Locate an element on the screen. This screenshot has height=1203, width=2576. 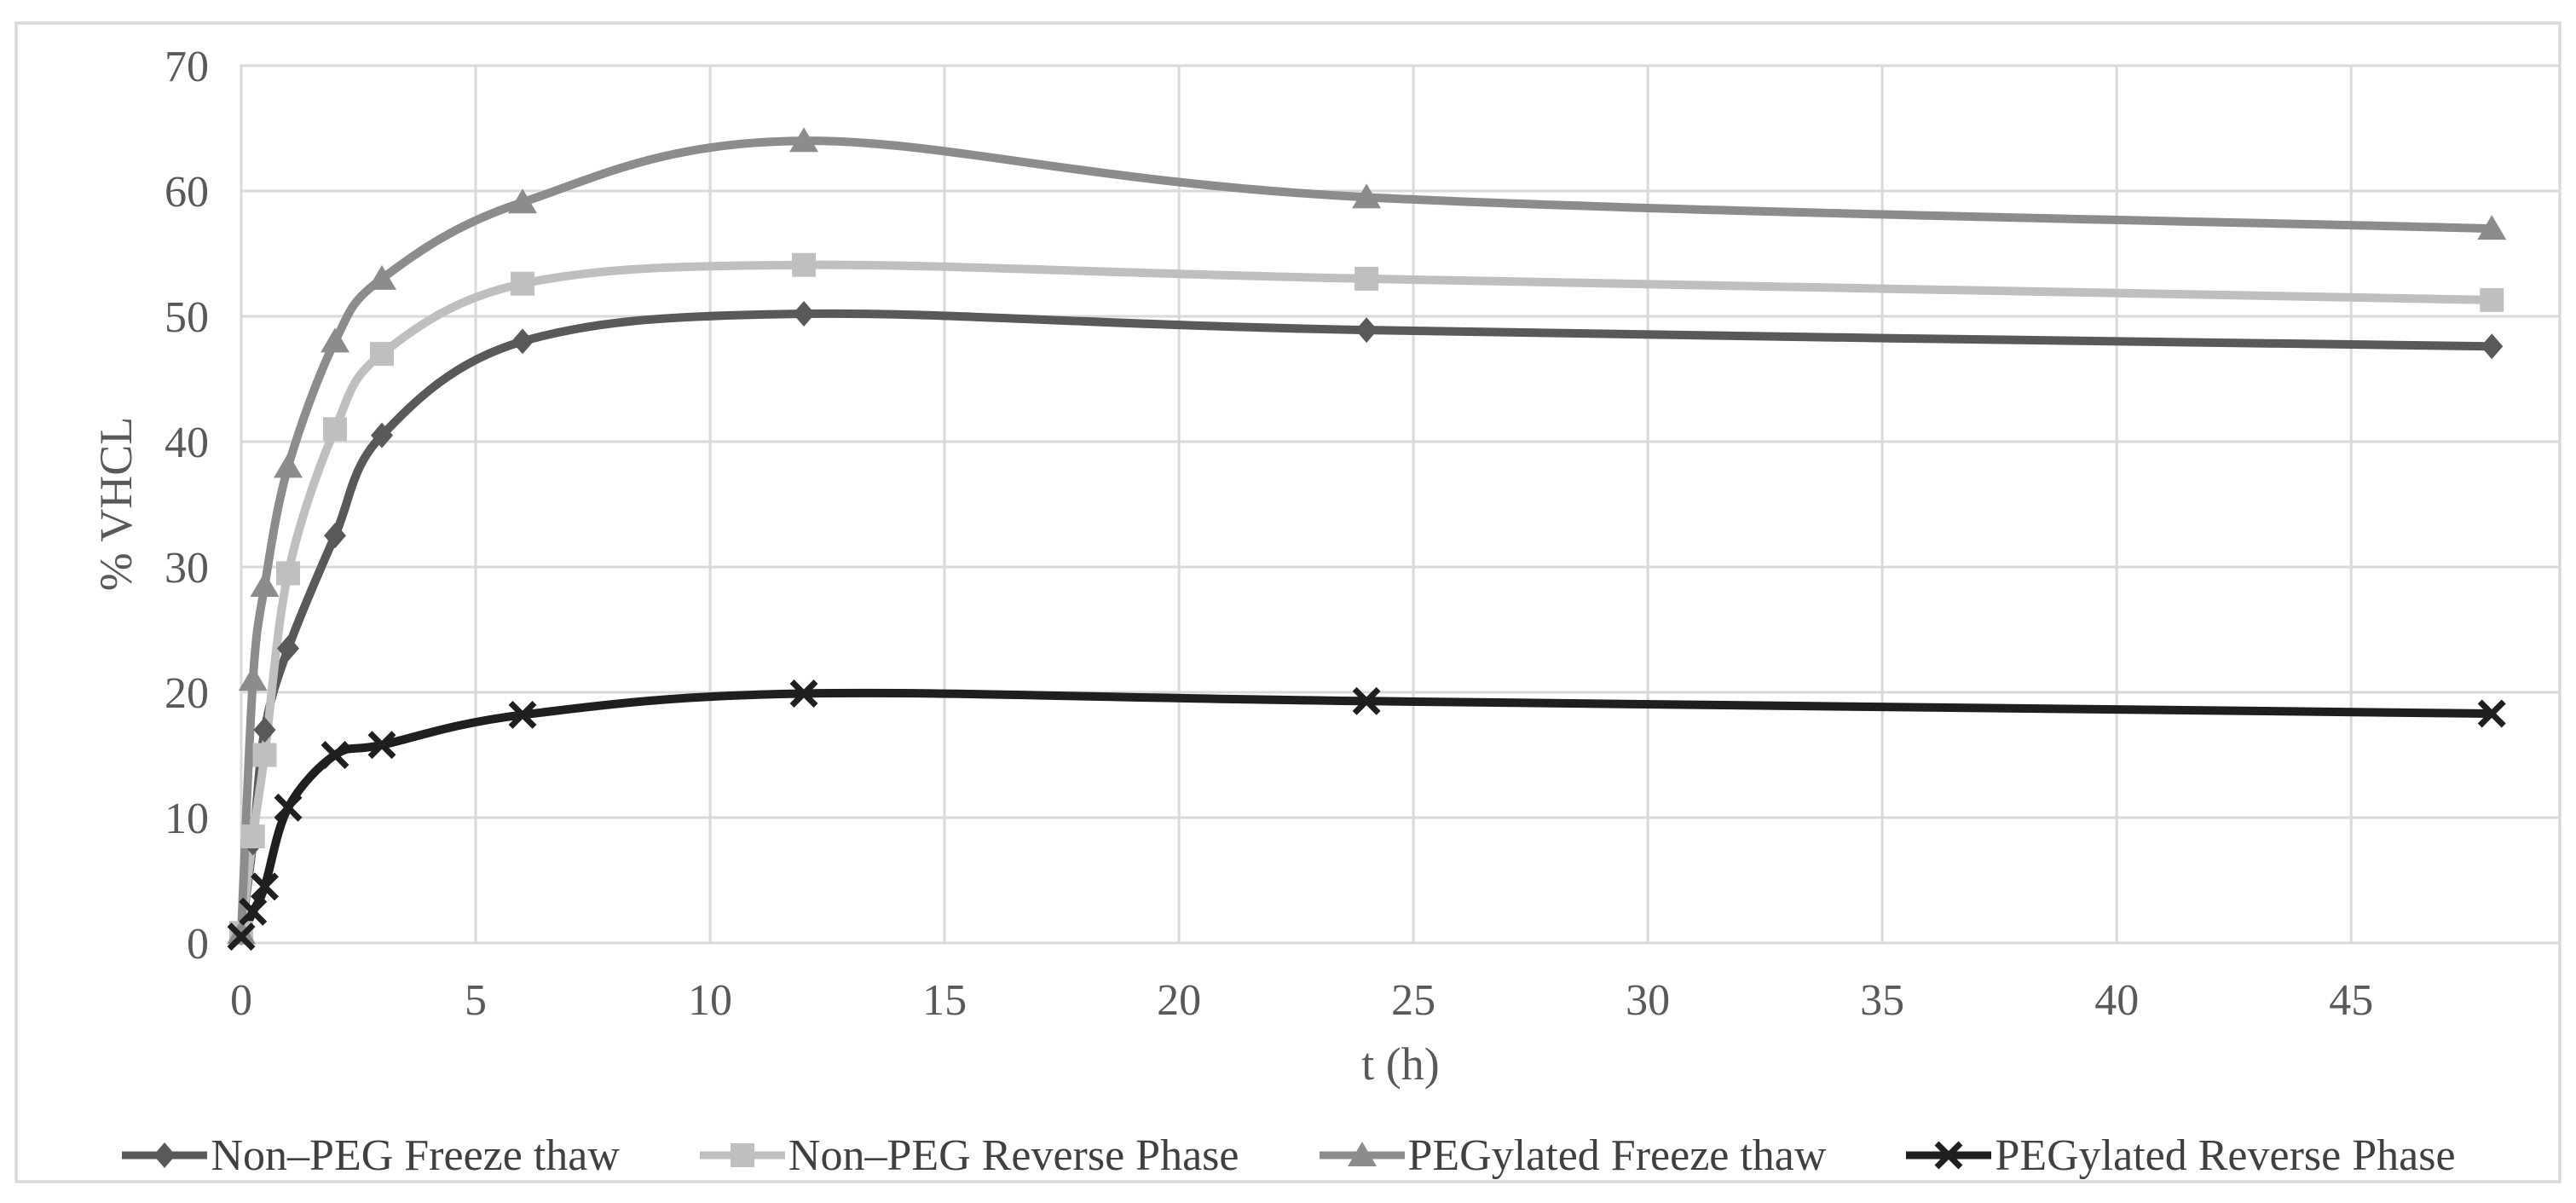
x-axis-tick-labels: 0 5 10 15 20 25 30 35 40 45 is located at coordinates (1301, 1000).